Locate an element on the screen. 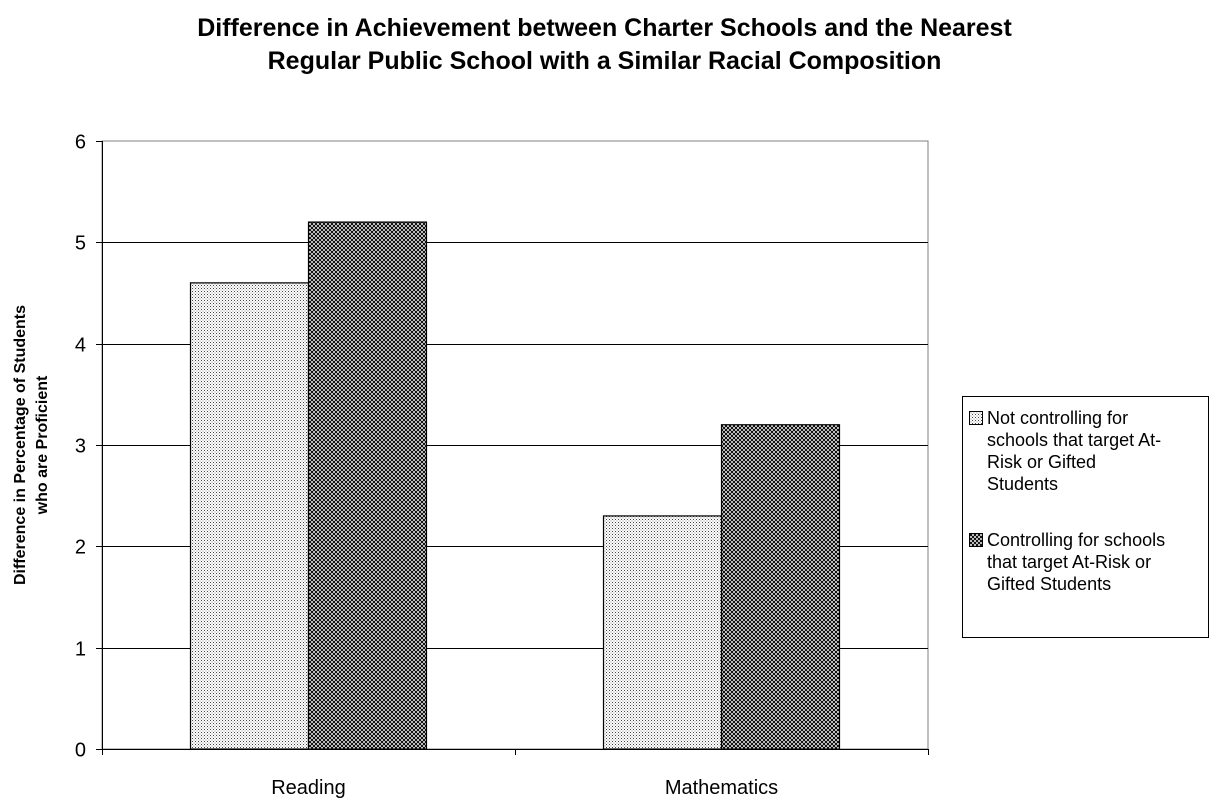 Image resolution: width=1209 pixels, height=799 pixels. y-tick-label: 3 is located at coordinates (80, 447).